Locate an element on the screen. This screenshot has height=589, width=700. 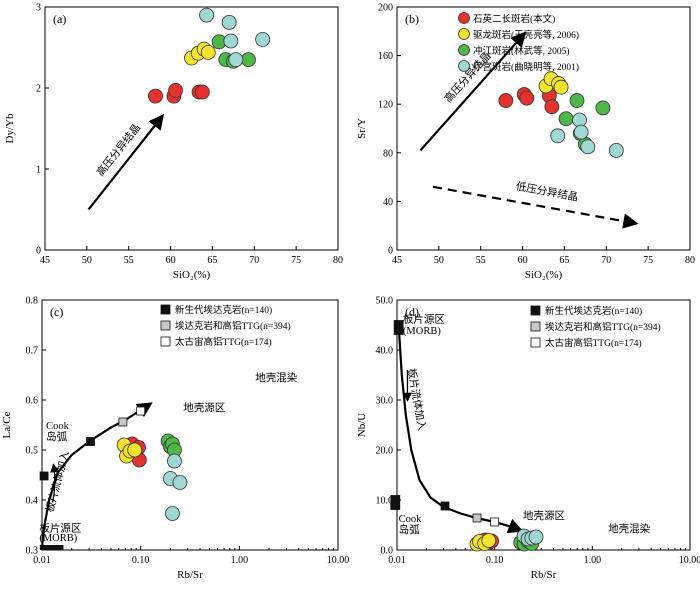
y-tick-label: 40 is located at coordinates (388, 202).